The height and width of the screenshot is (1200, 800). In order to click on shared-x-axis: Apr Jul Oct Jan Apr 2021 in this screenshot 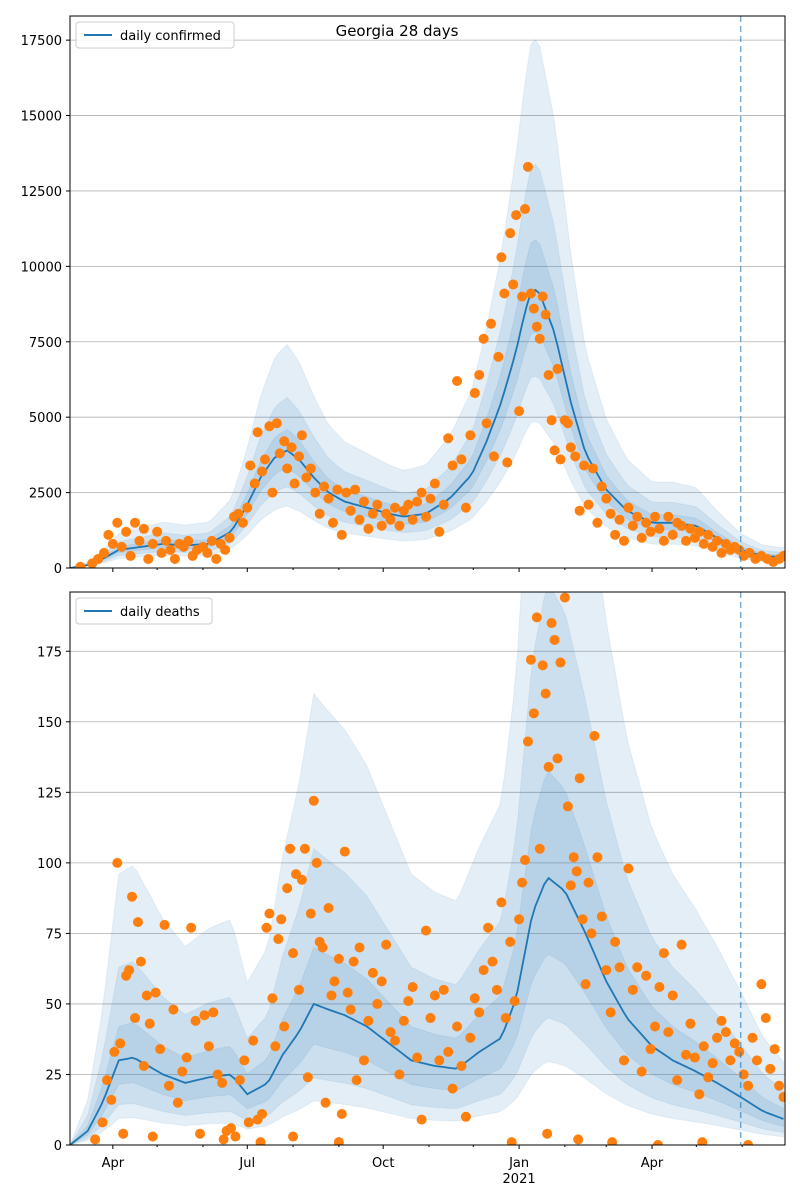, I will do `click(383, 1171)`.